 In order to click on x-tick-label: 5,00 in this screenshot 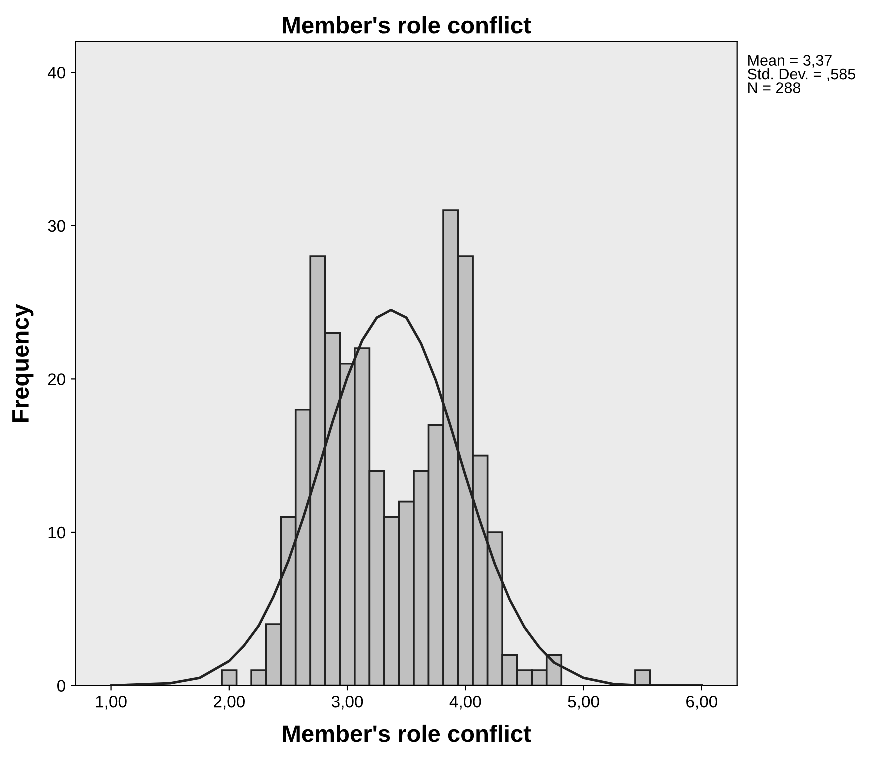, I will do `click(584, 703)`.